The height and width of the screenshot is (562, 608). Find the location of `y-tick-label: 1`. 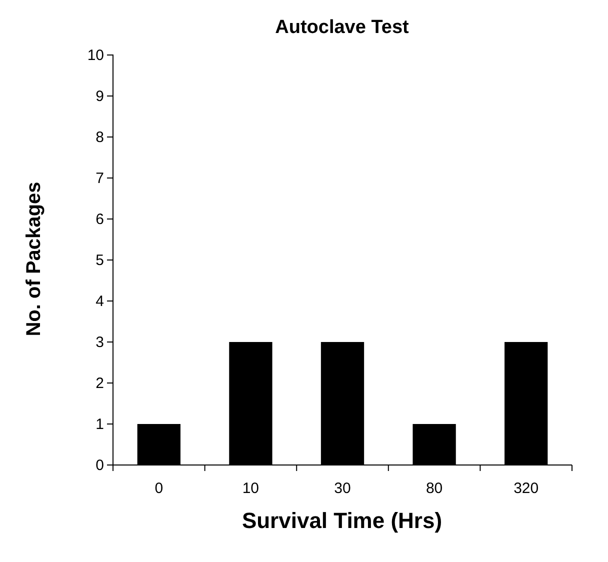

y-tick-label: 1 is located at coordinates (100, 424).